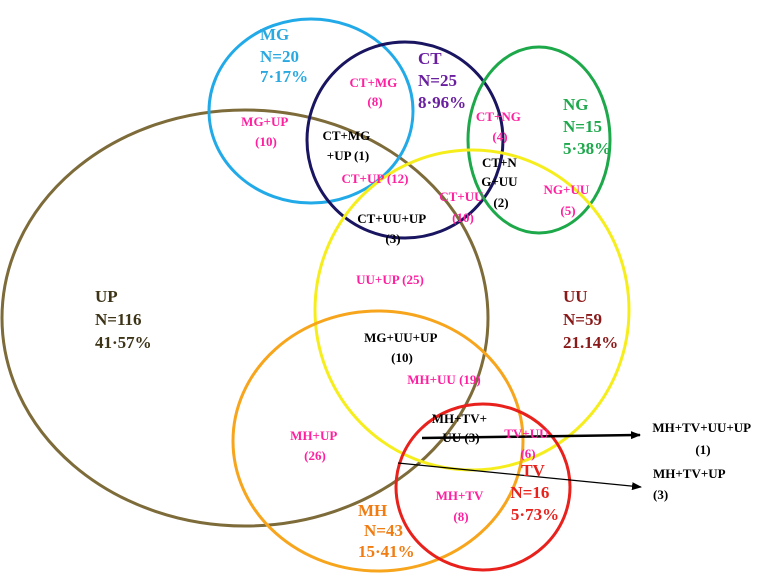 The height and width of the screenshot is (576, 765). What do you see at coordinates (374, 92) in the screenshot?
I see `overlap-ct-mg: CT+MG (8)` at bounding box center [374, 92].